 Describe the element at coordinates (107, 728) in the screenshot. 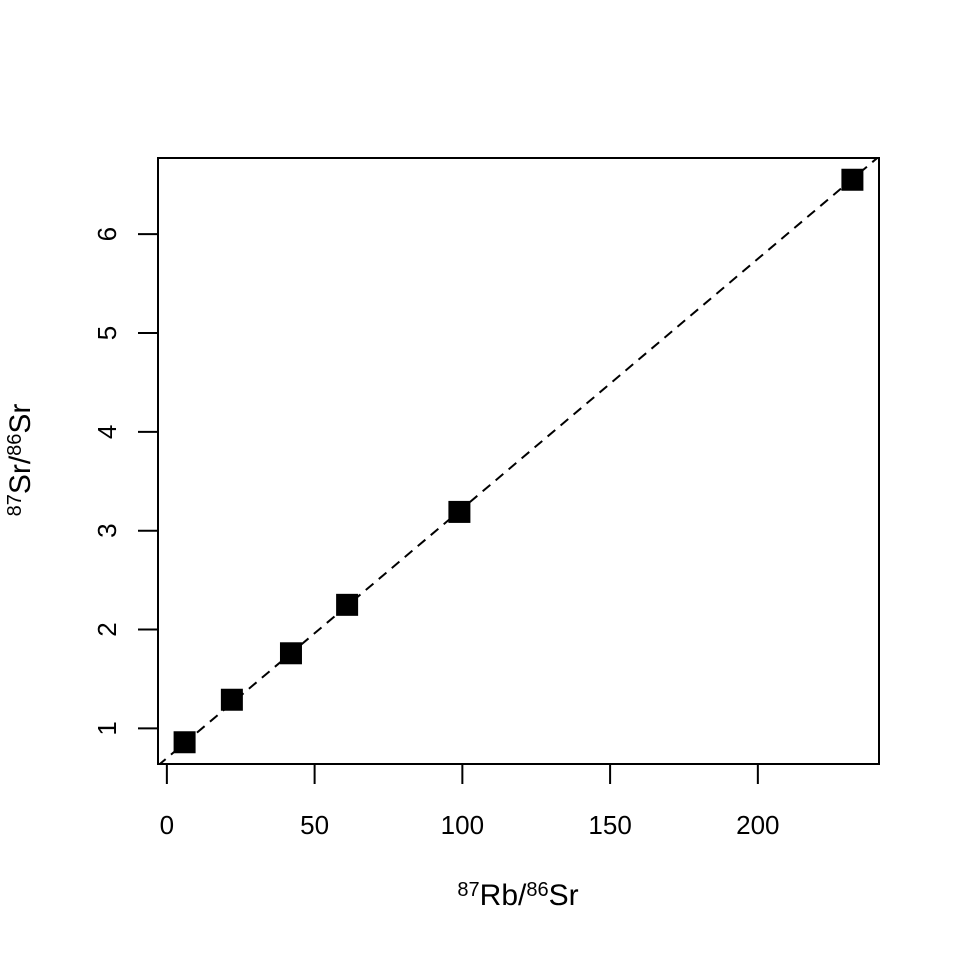

I see `y-tick-label: 1` at that location.